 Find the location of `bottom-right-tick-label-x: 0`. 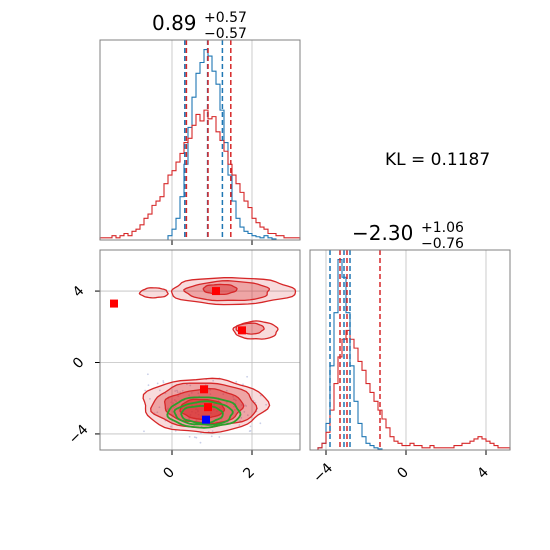

bottom-right-tick-label-x: 0 is located at coordinates (403, 473).